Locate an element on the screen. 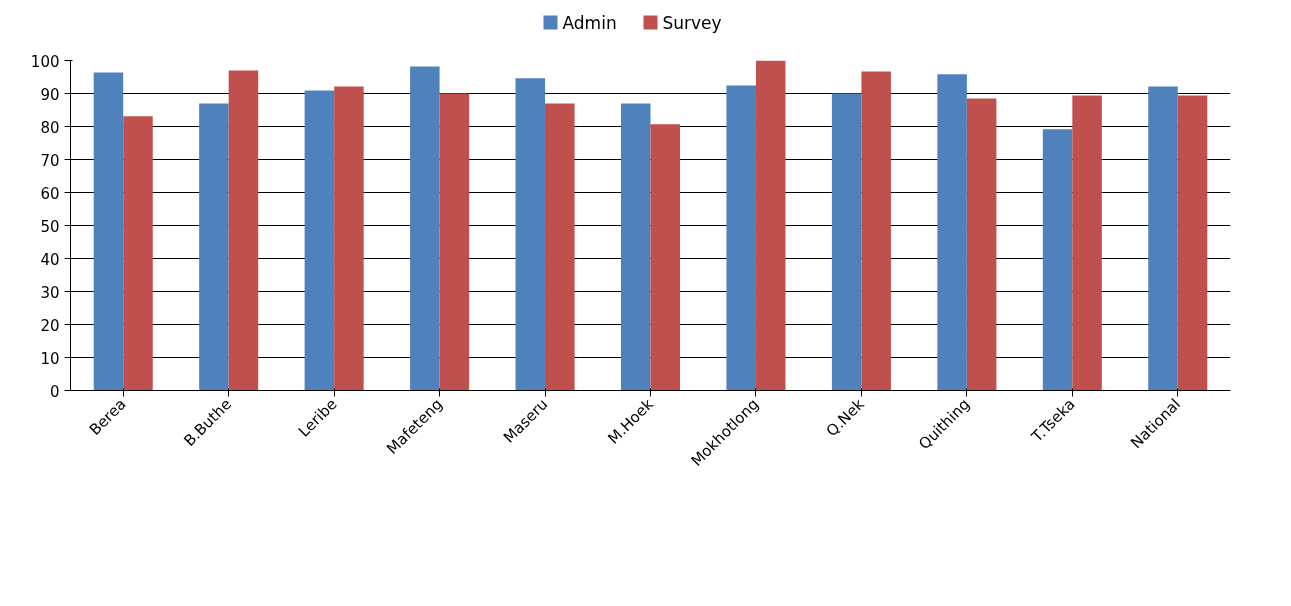  y-tick-label: 80 is located at coordinates (50, 127).